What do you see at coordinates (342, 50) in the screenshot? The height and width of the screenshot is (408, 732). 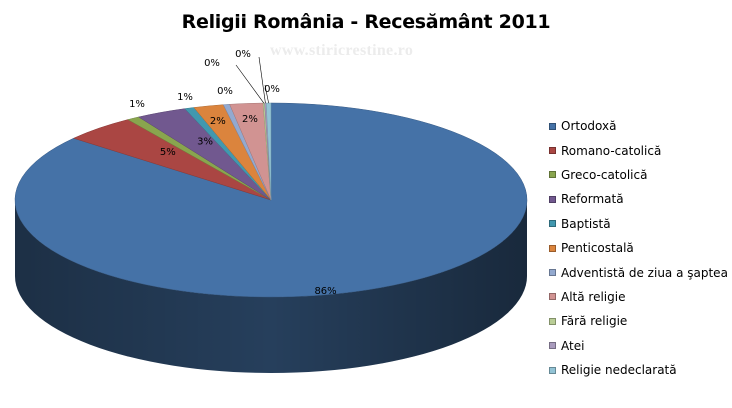 I see `watermark: www.stiricrestine.ro` at bounding box center [342, 50].